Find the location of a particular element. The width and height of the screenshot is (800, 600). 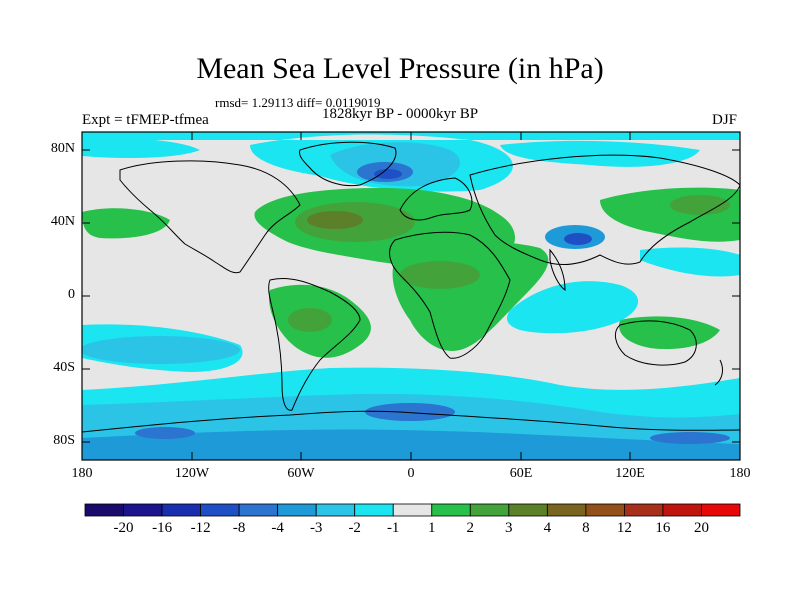

coast-antarctica is located at coordinates (411, 421).